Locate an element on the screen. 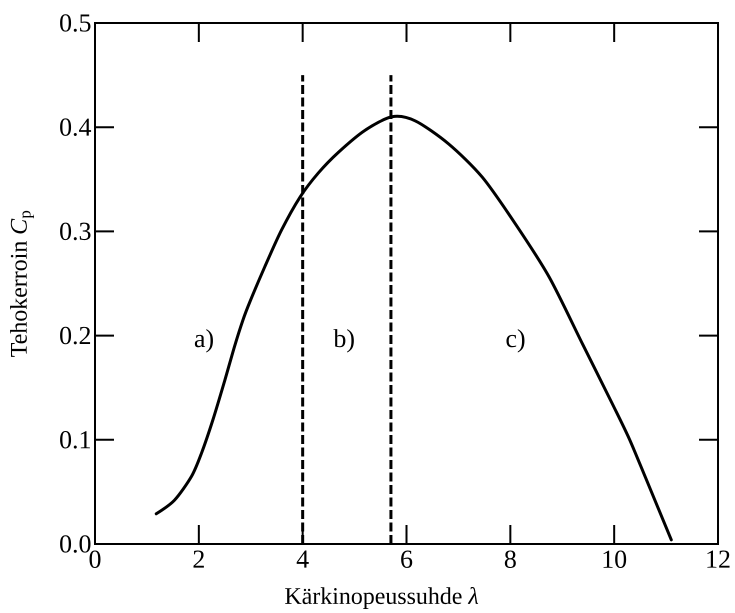  x-tick-label: 2 is located at coordinates (199, 559).